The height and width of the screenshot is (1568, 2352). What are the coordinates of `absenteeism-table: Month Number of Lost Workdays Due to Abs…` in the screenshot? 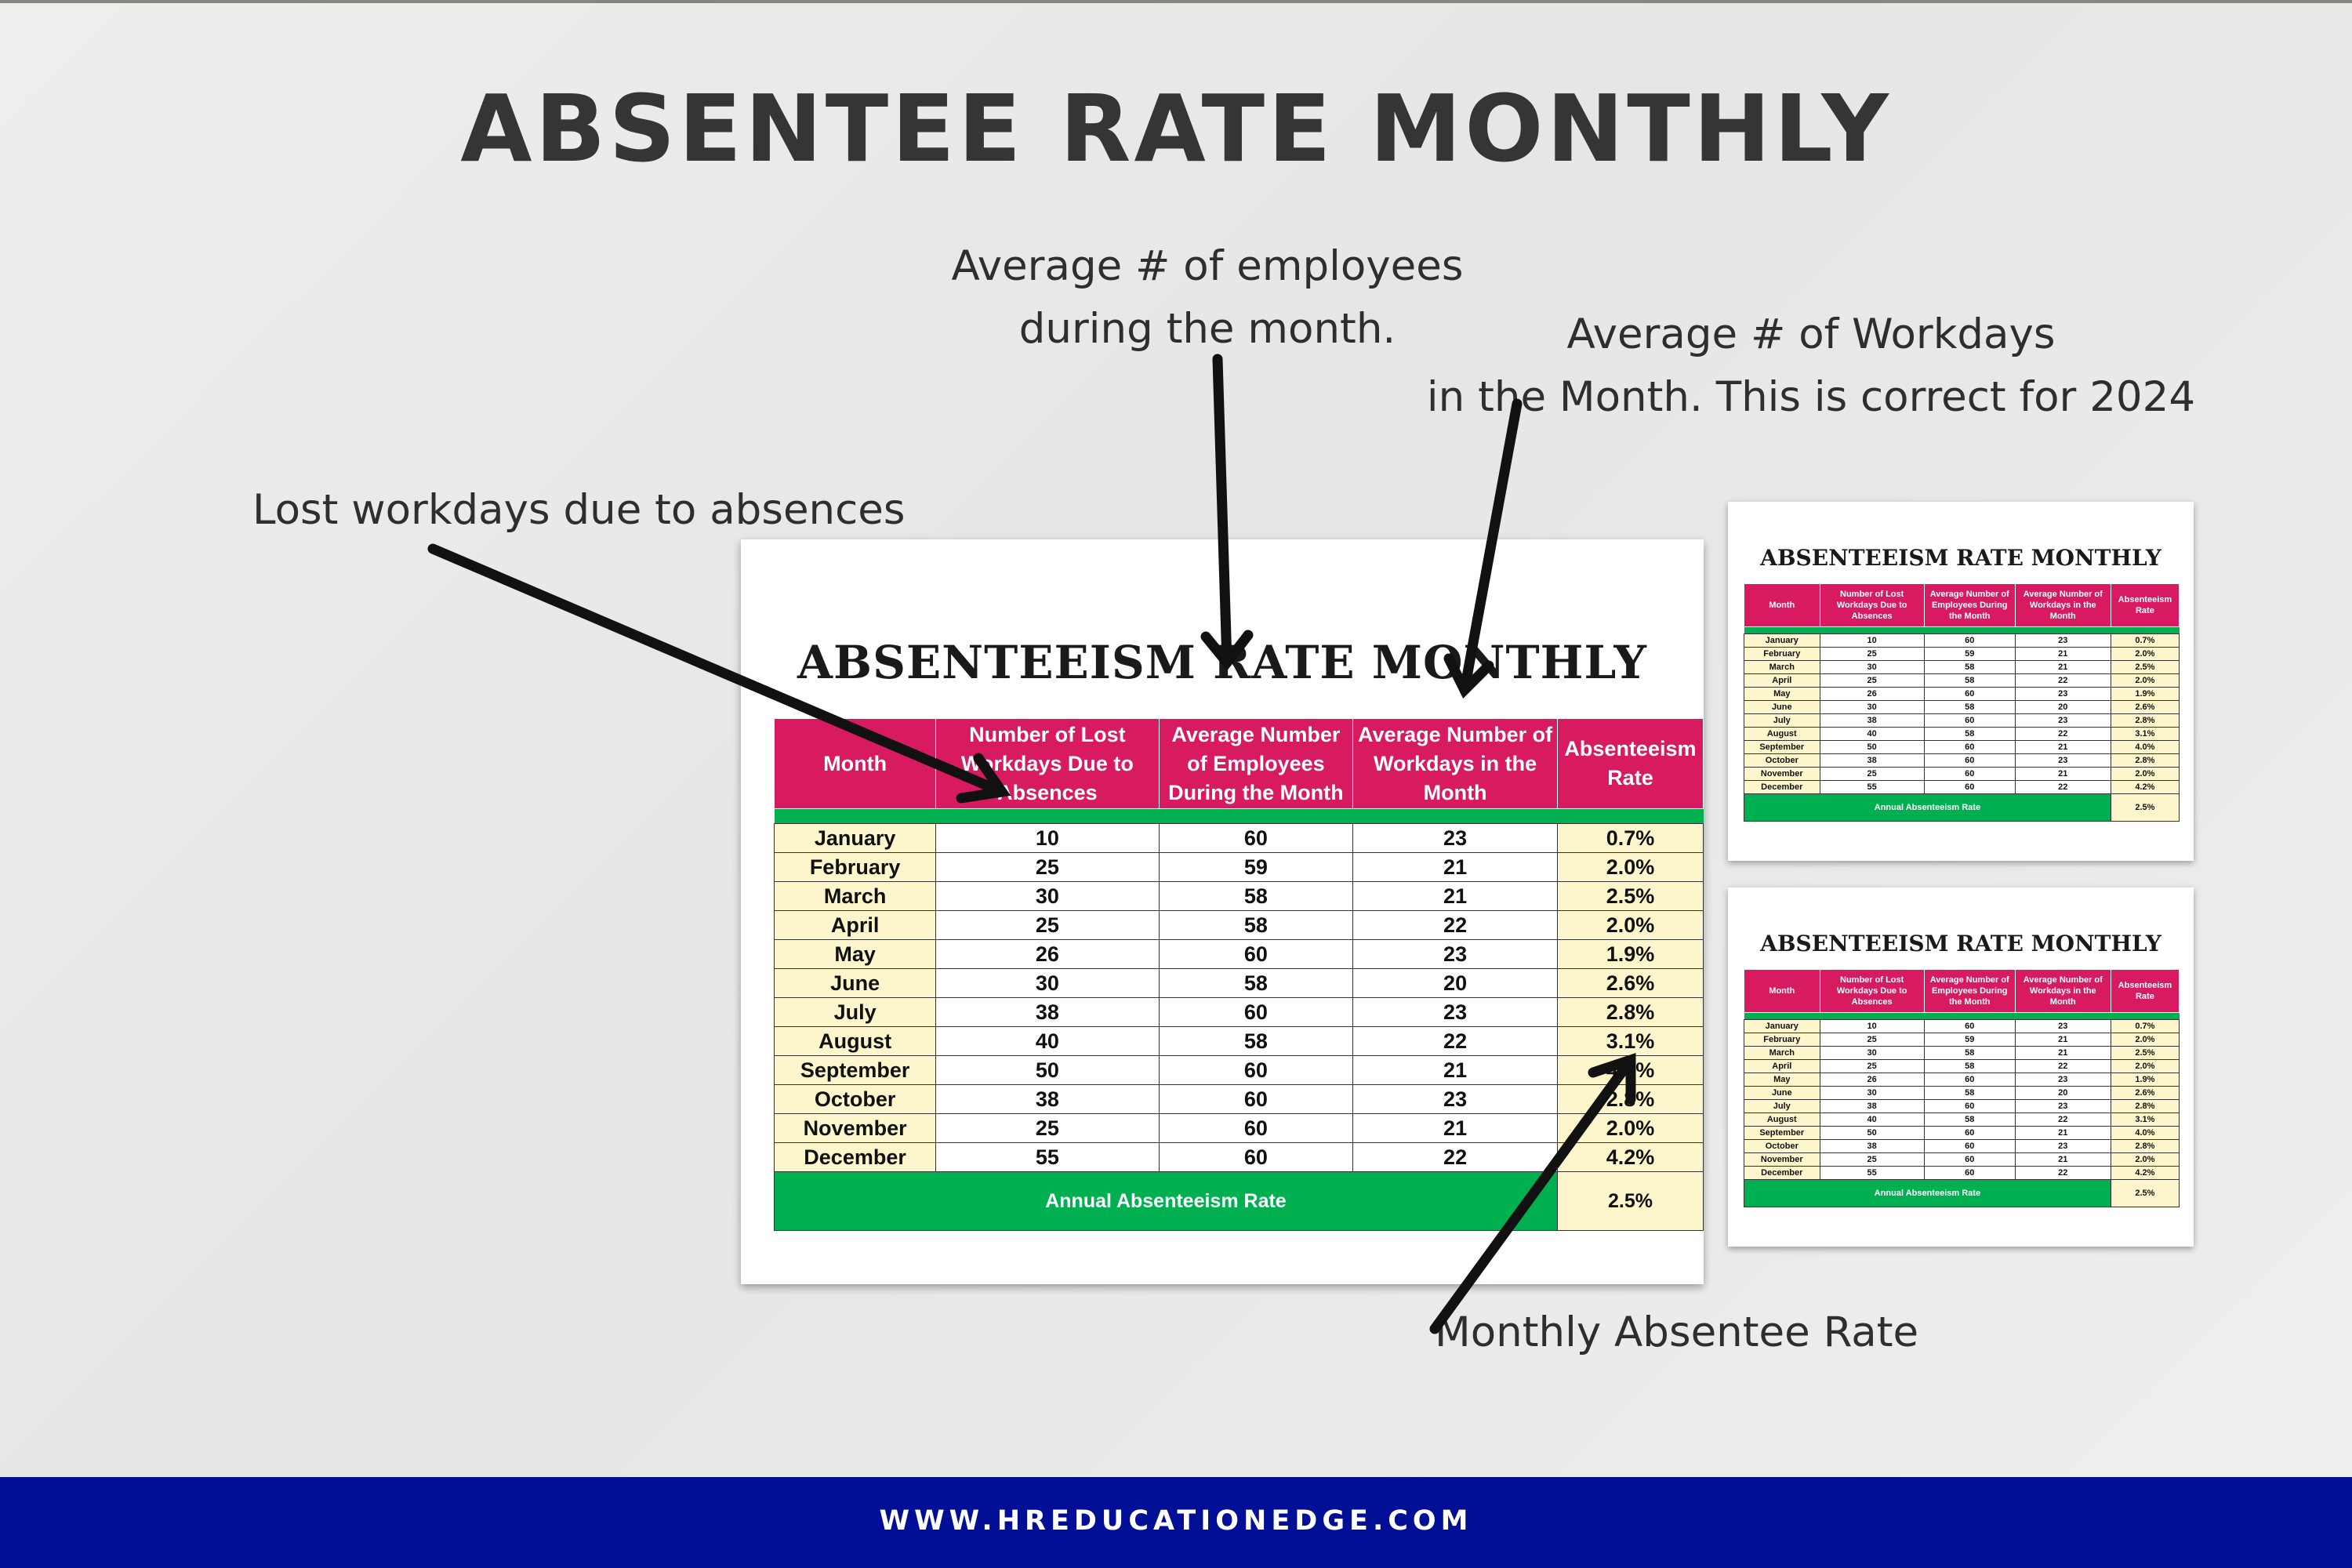 It's located at (1238, 975).